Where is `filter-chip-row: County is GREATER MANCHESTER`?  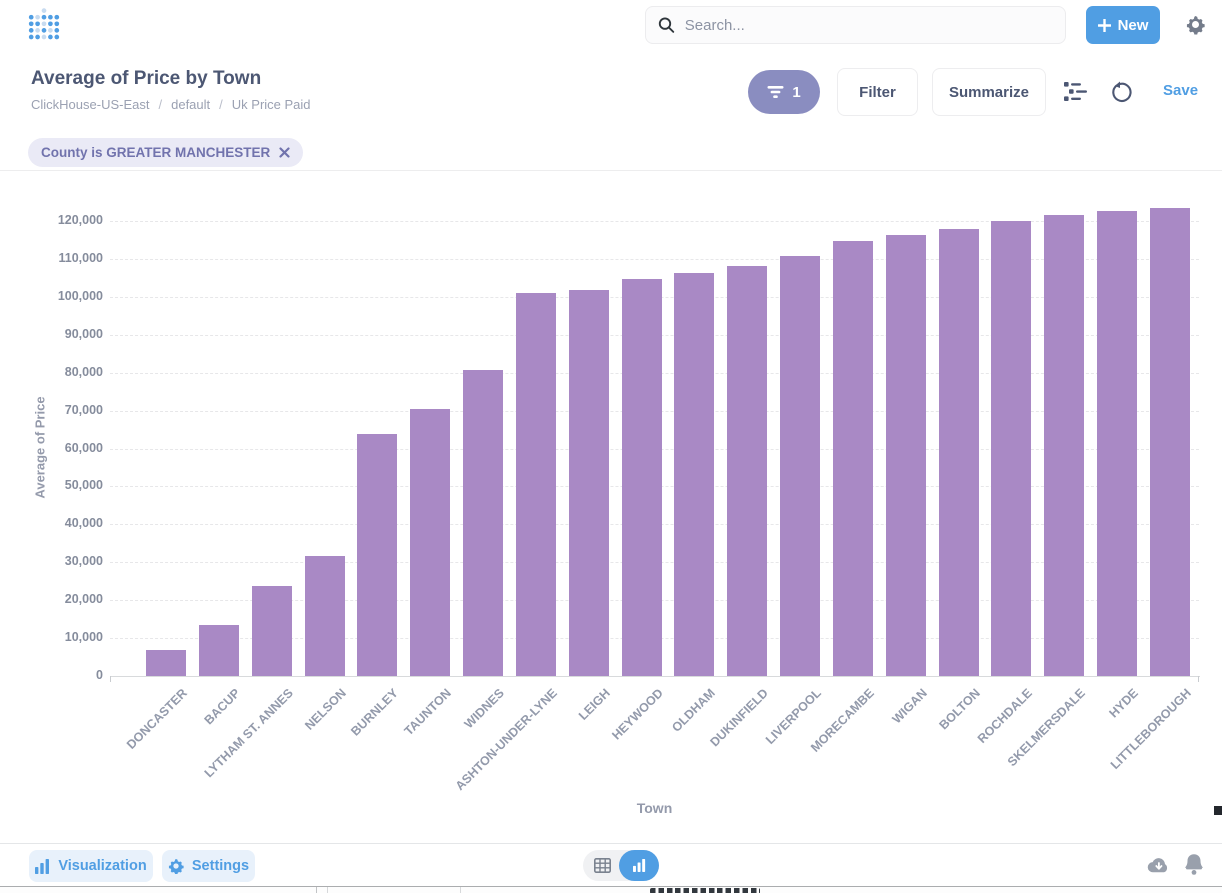 filter-chip-row: County is GREATER MANCHESTER is located at coordinates (611, 151).